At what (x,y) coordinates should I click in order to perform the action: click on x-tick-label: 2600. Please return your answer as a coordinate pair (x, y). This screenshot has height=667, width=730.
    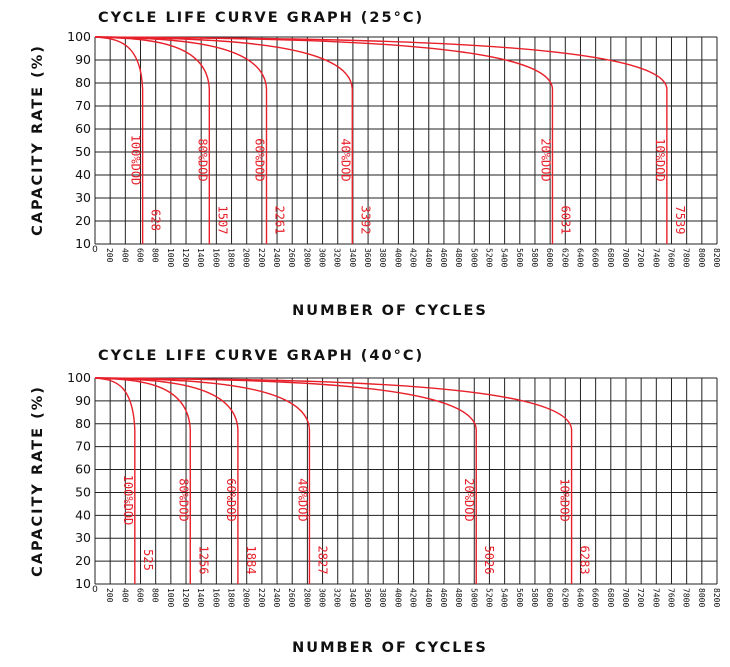
    Looking at the image, I should click on (291, 597).